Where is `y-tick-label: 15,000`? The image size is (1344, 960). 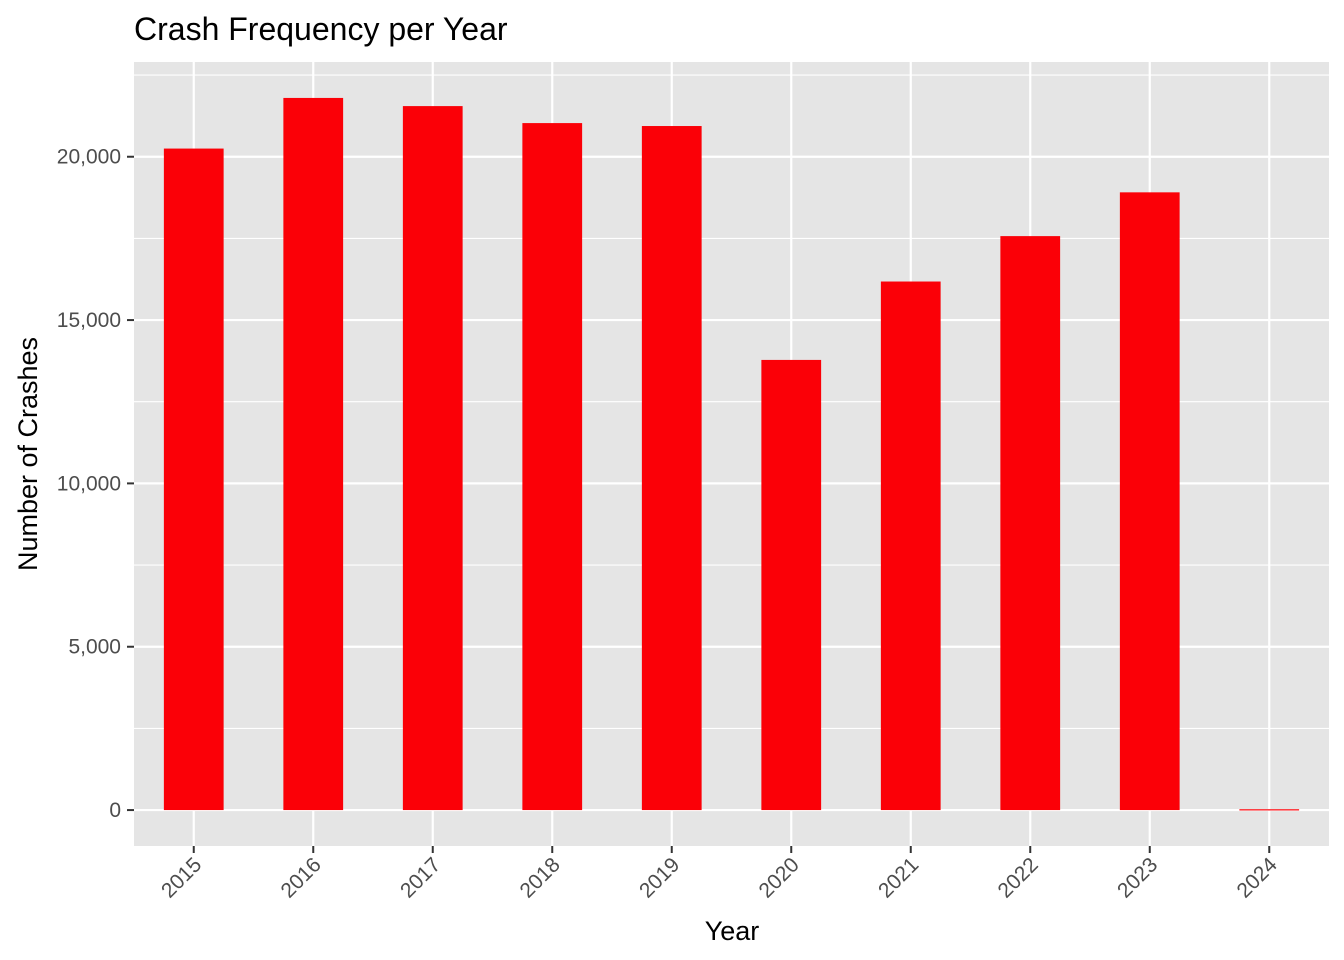 y-tick-label: 15,000 is located at coordinates (89, 320).